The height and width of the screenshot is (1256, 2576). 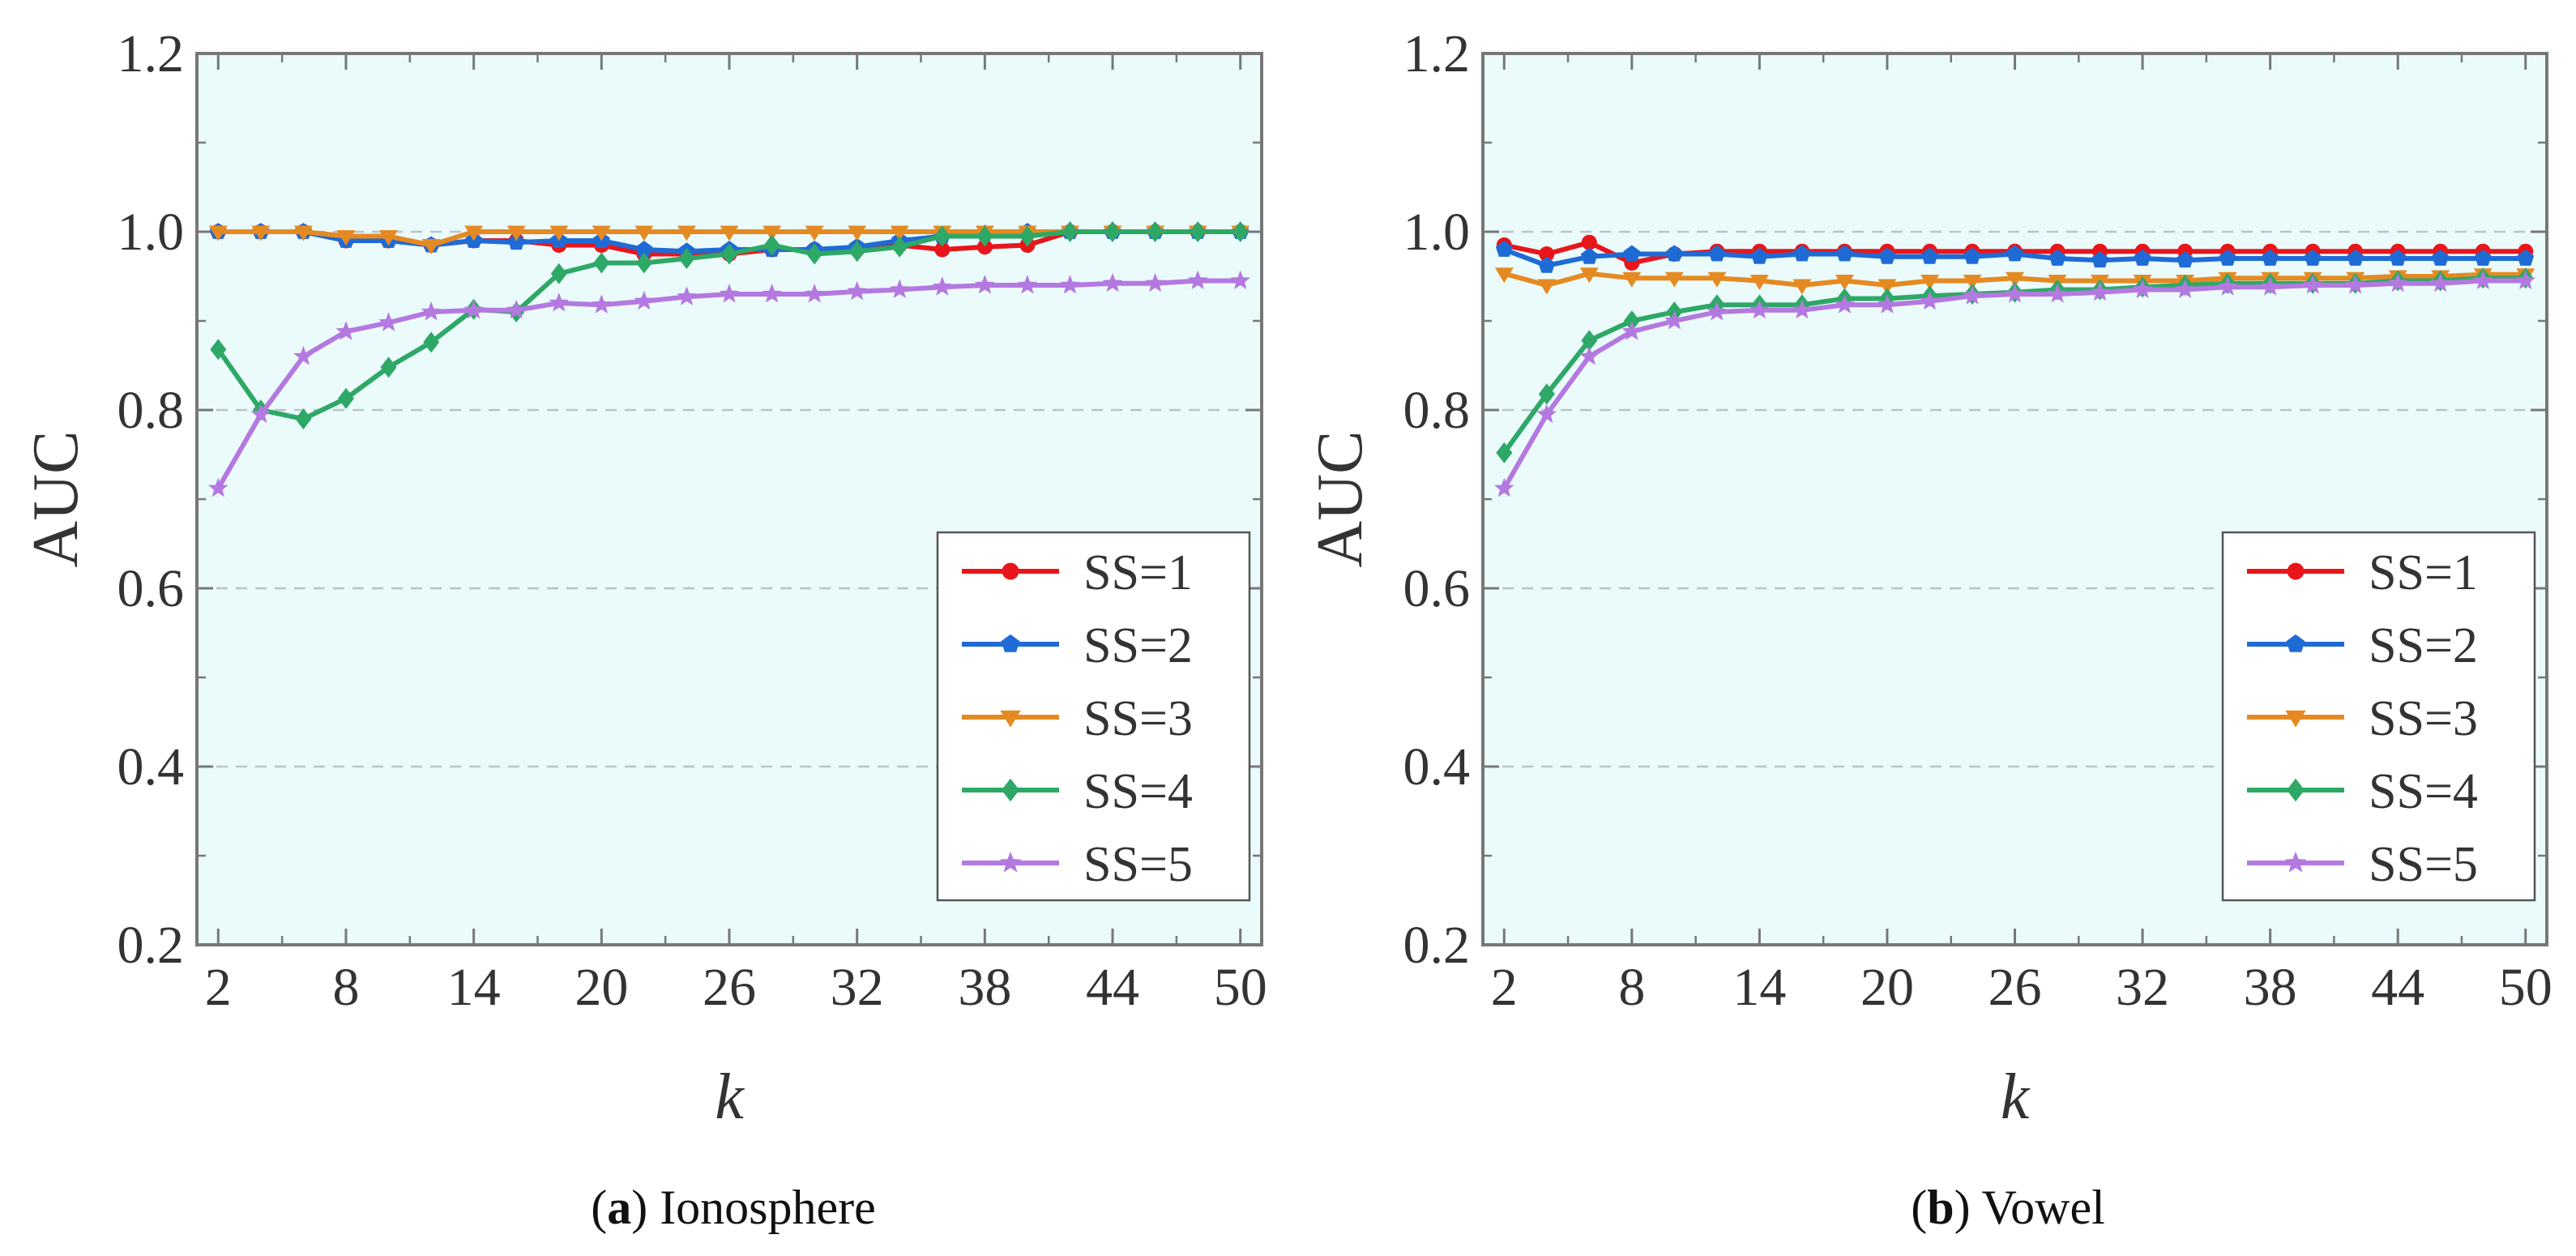 I want to click on x-tick-label: 38, so click(x=2270, y=987).